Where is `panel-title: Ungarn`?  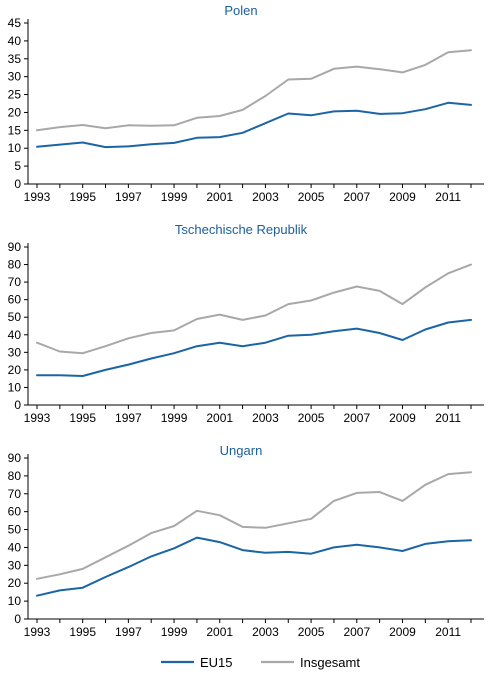 panel-title: Ungarn is located at coordinates (241, 450).